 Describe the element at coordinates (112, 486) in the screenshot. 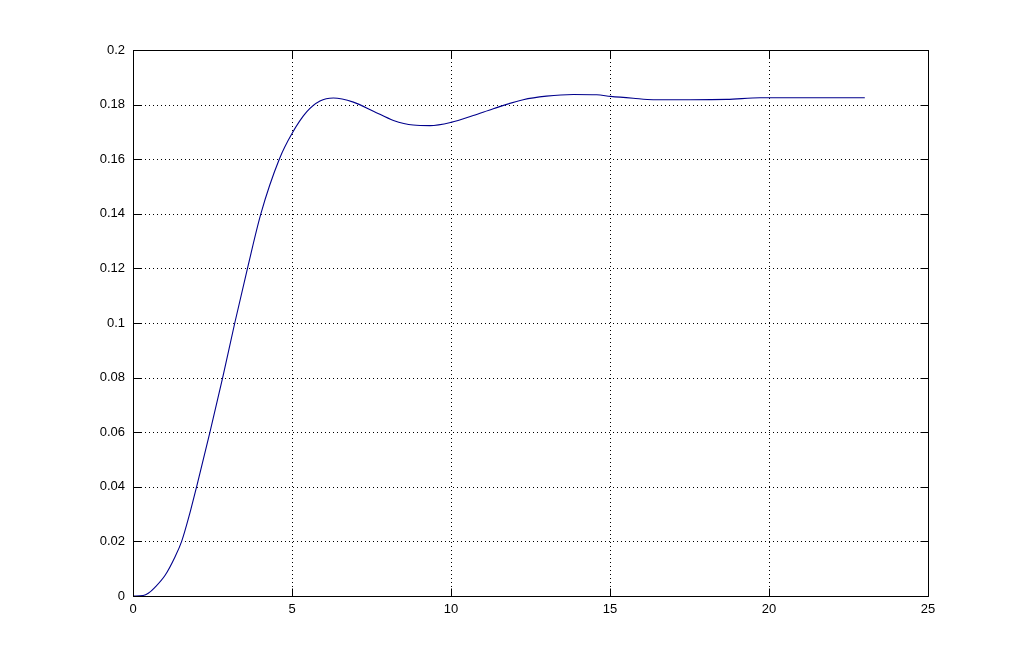

I see `y-tick-label: 0.04` at that location.